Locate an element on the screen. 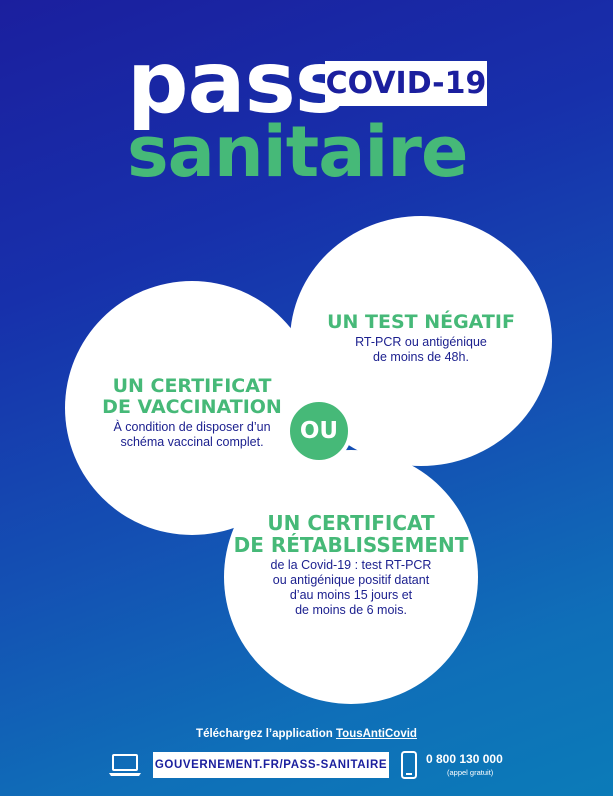  retablissement-desc-line: de la Covid-19 : test RT-PCR is located at coordinates (351, 565).